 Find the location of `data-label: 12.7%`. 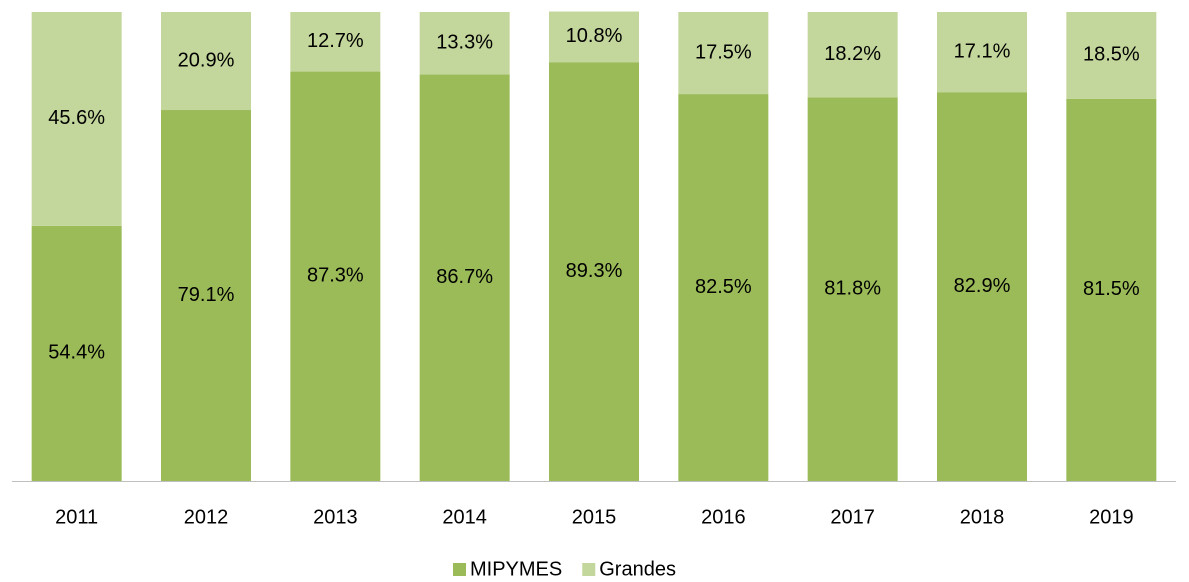

data-label: 12.7% is located at coordinates (335, 41).